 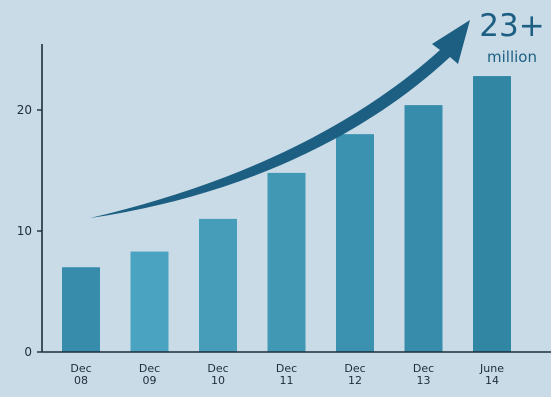 What do you see at coordinates (81, 380) in the screenshot?
I see `x-tick-label-year: 08` at bounding box center [81, 380].